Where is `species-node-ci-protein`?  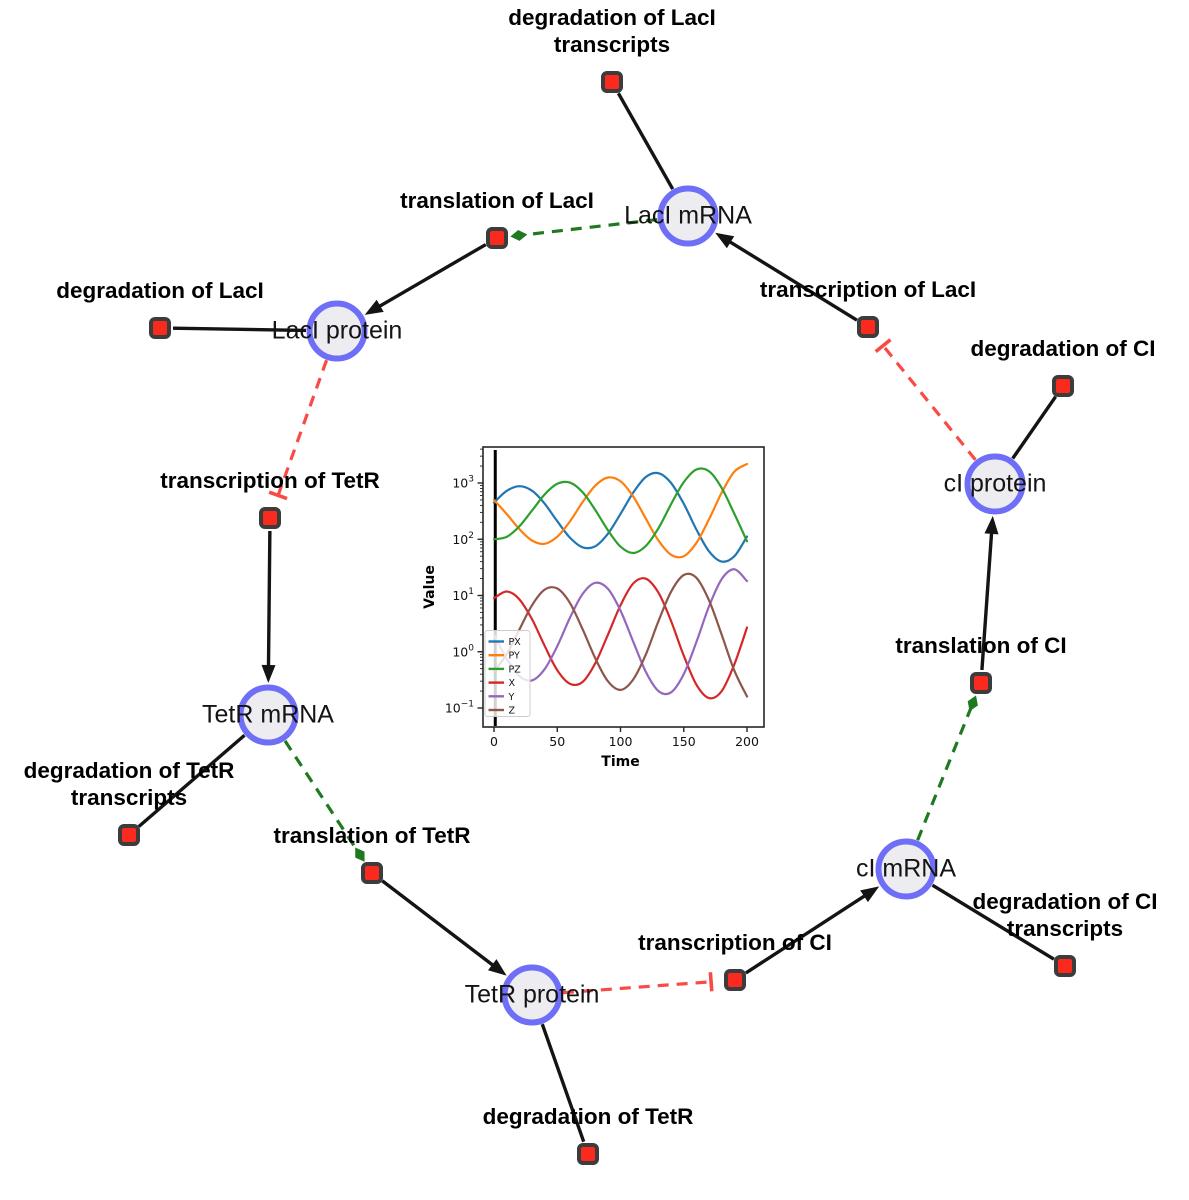 species-node-ci-protein is located at coordinates (995, 484).